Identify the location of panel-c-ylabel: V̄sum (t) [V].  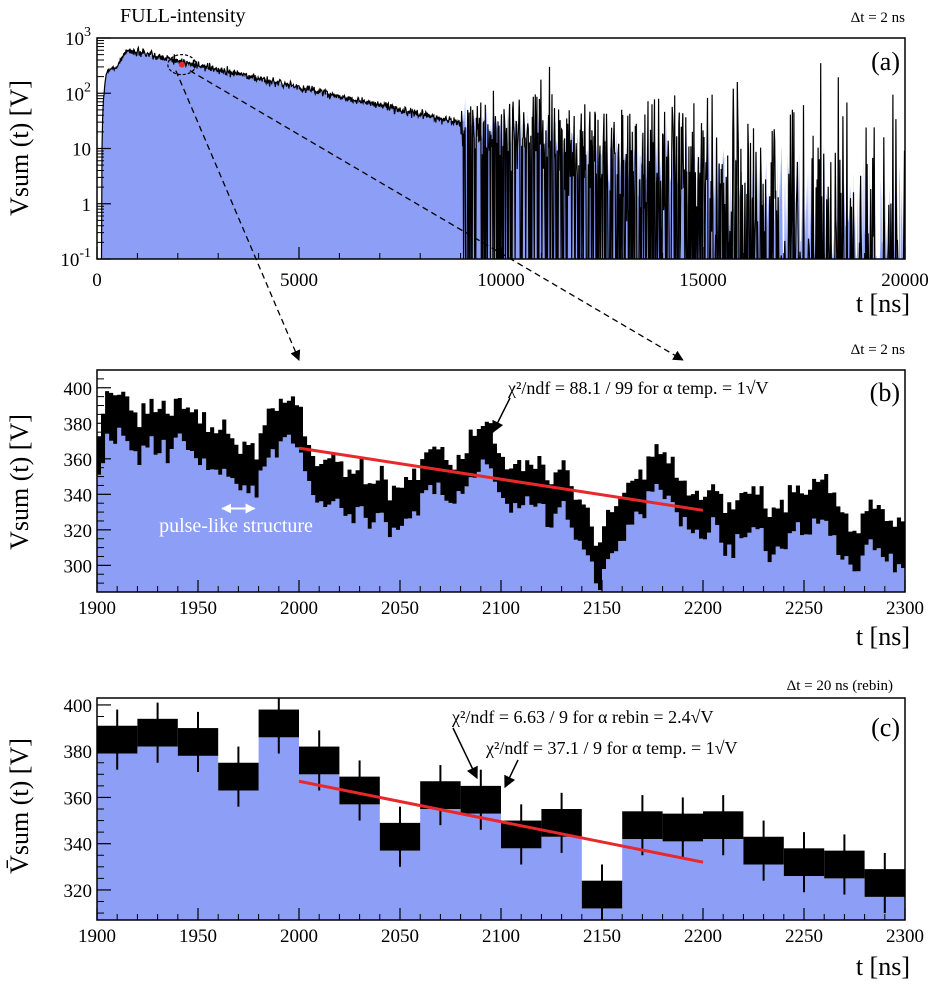
(19, 806).